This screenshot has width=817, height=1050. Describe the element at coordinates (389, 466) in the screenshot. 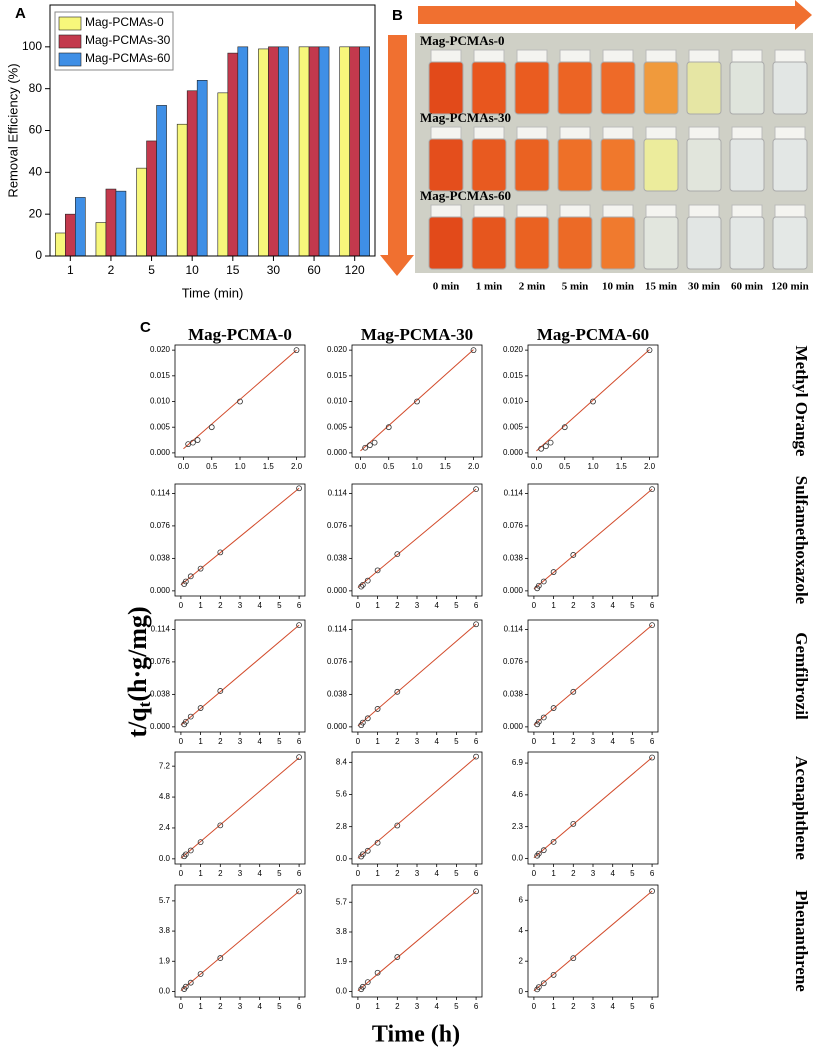

I see `x-tick-label: 0.5` at that location.